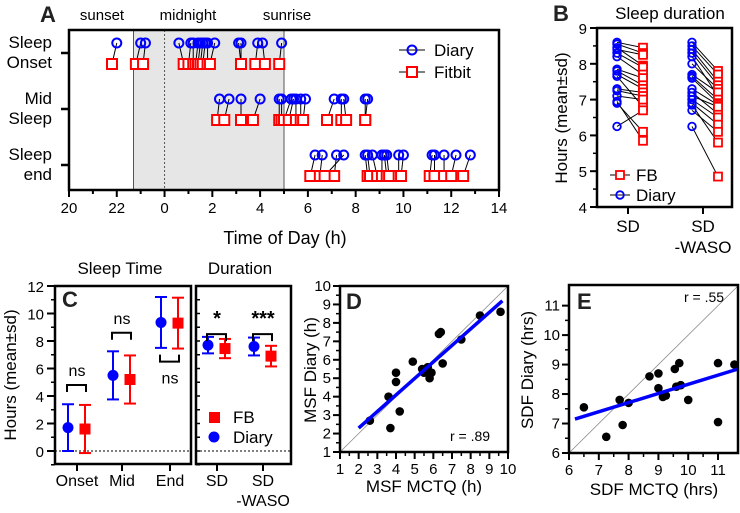  What do you see at coordinates (628, 470) in the screenshot?
I see `x-tick-label: 8` at bounding box center [628, 470].